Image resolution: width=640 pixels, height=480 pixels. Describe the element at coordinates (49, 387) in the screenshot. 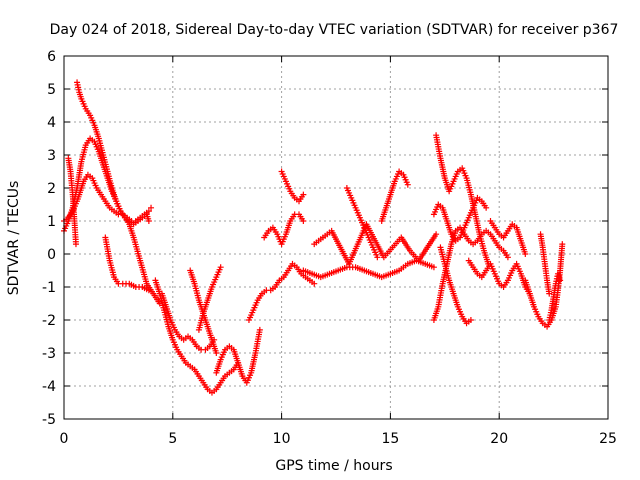

I see `y-tick-label: -4` at that location.